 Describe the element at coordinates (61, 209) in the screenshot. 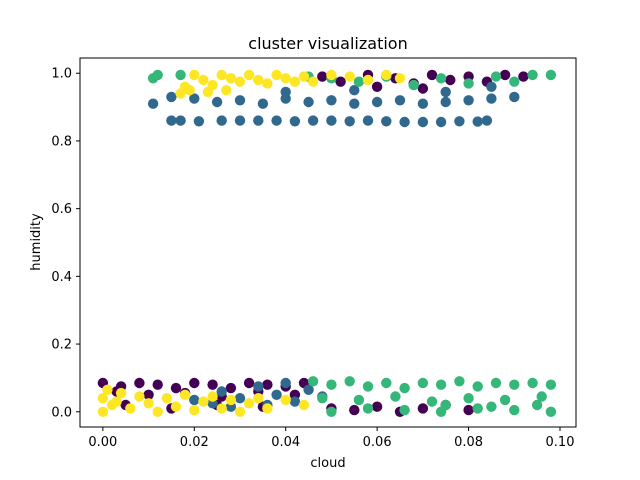

I see `y-tick-label: 0.6` at that location.